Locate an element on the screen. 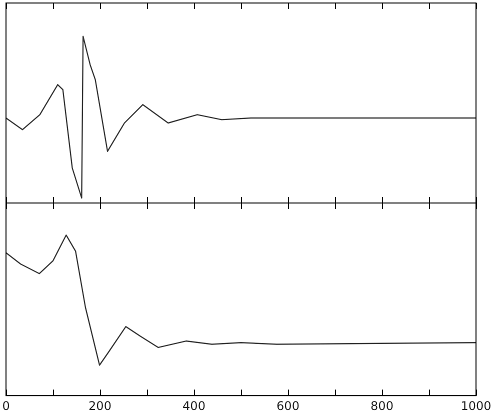 This screenshot has width=492, height=418. x-tick-label: 0 is located at coordinates (6, 405).